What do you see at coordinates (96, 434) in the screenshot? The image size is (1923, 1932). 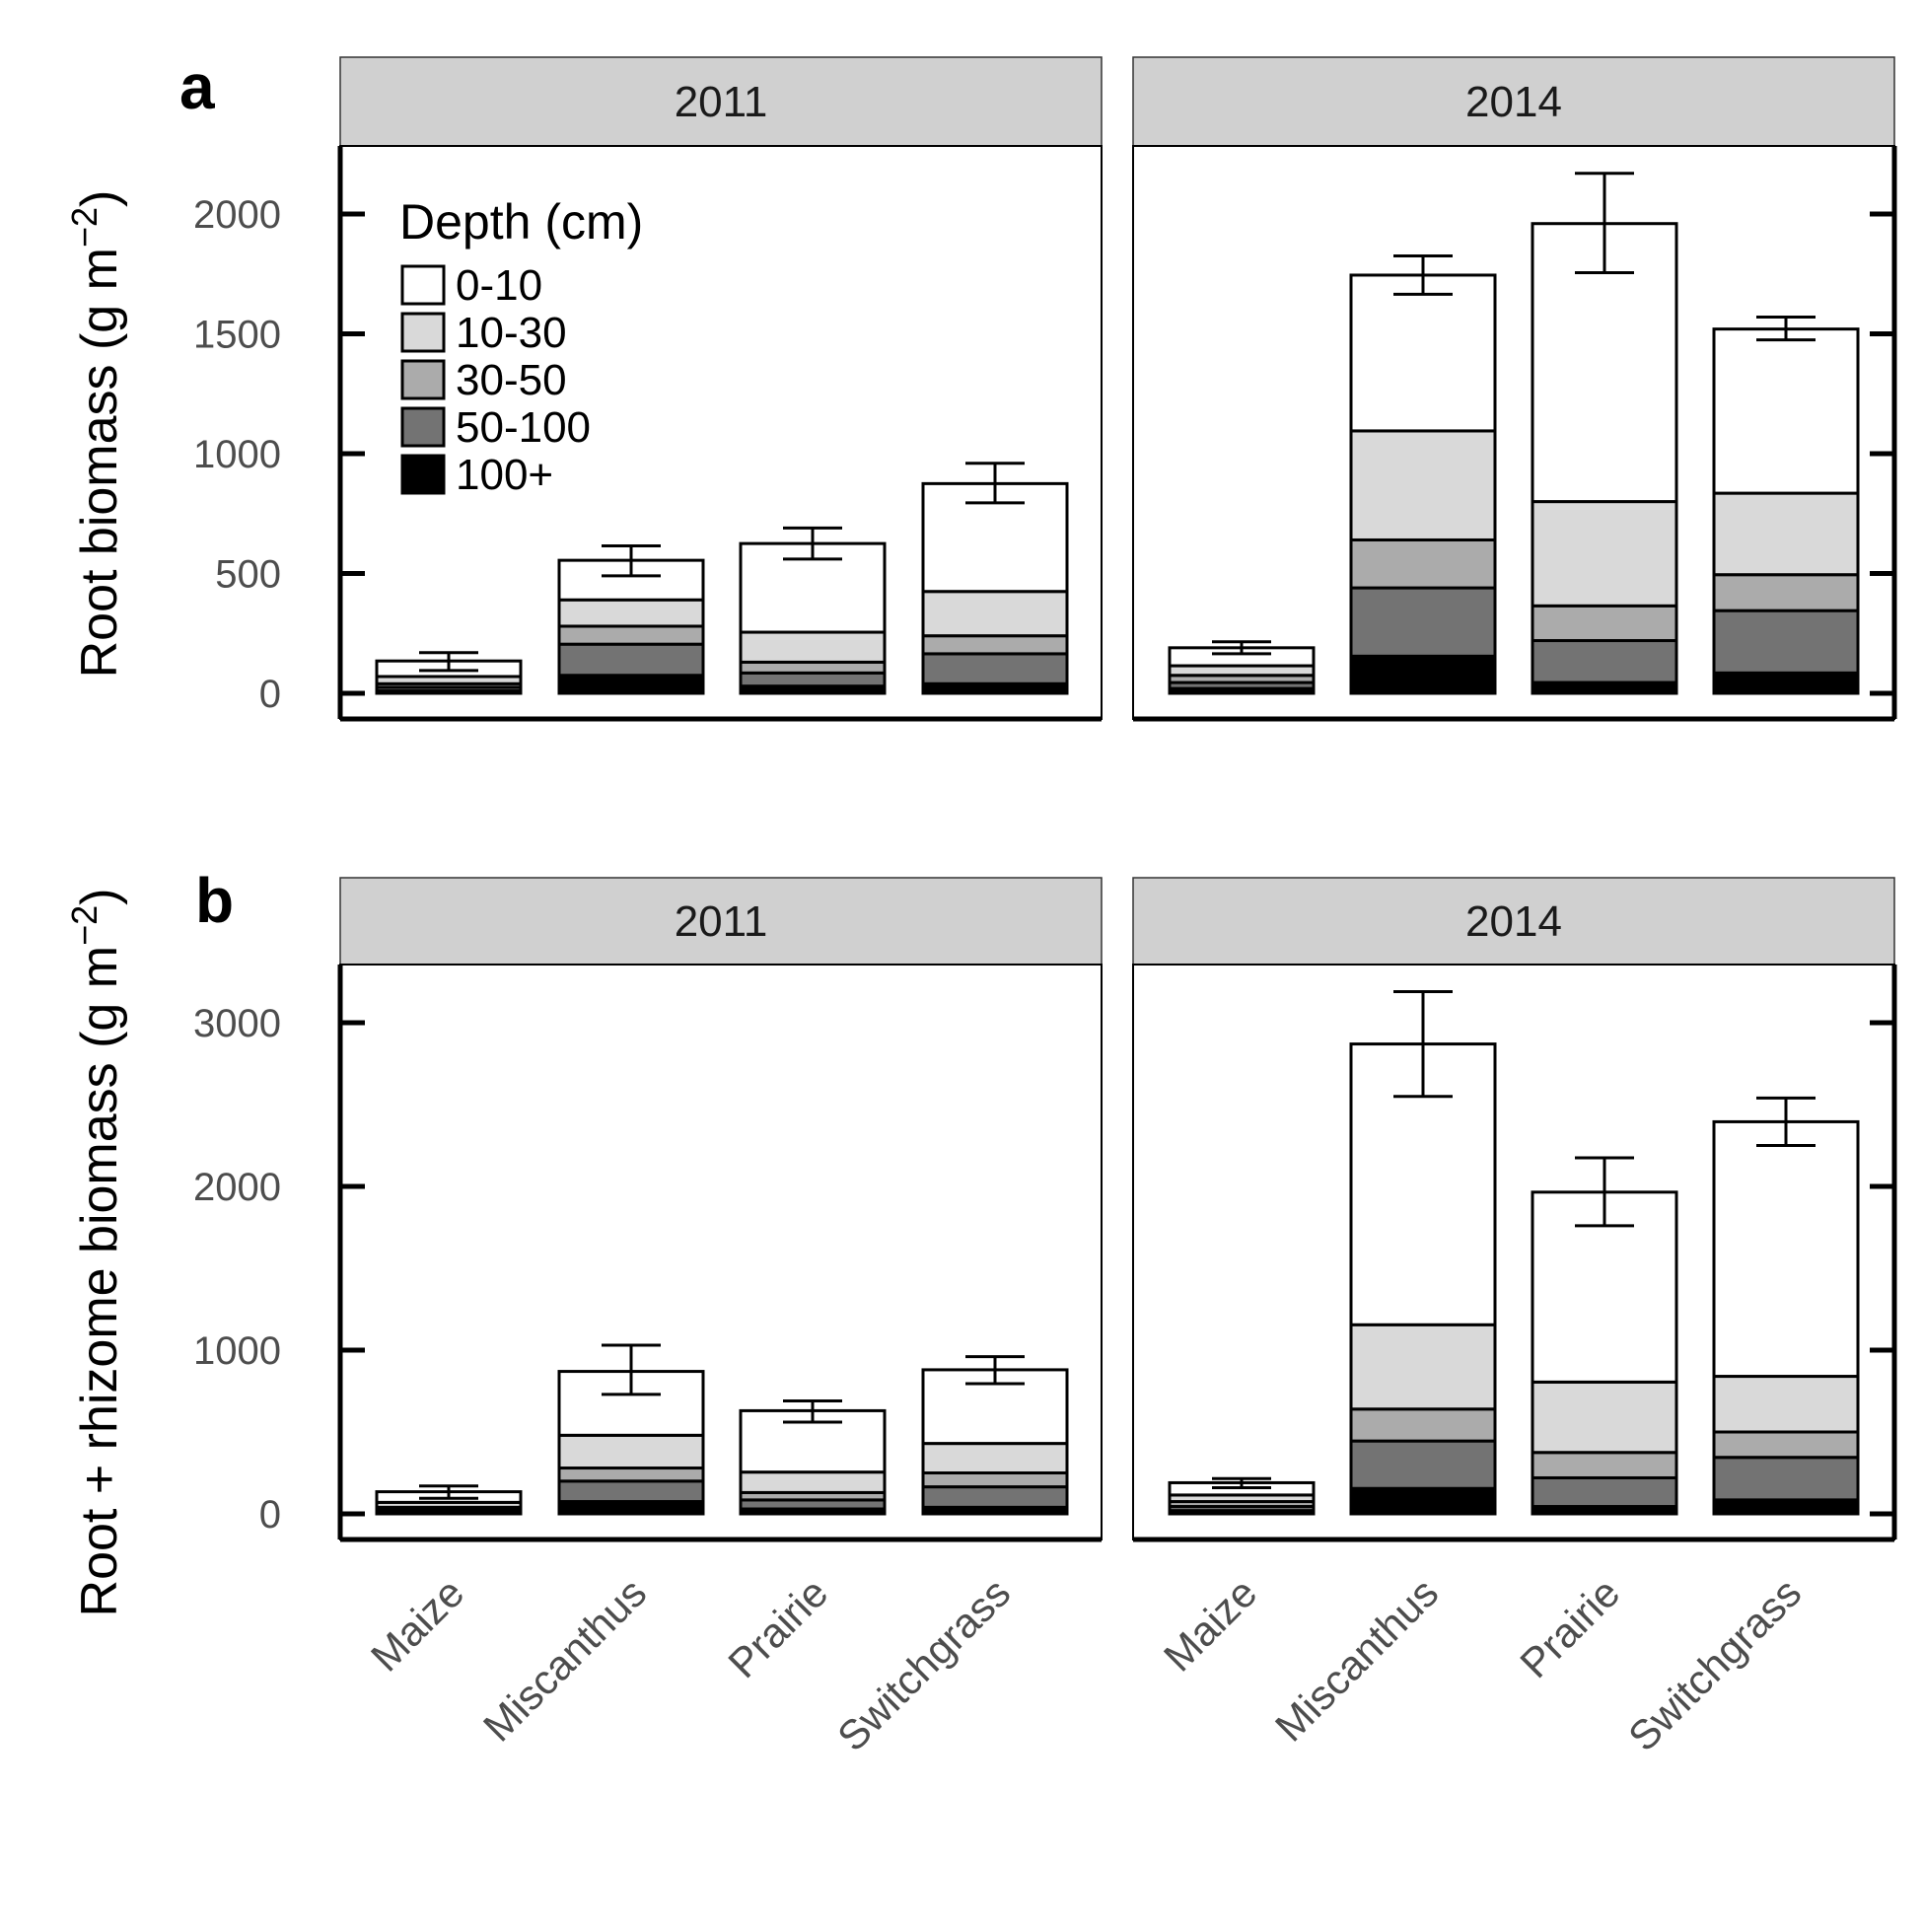 I see `y-axis-title: Root biomass (g m−2)` at bounding box center [96, 434].